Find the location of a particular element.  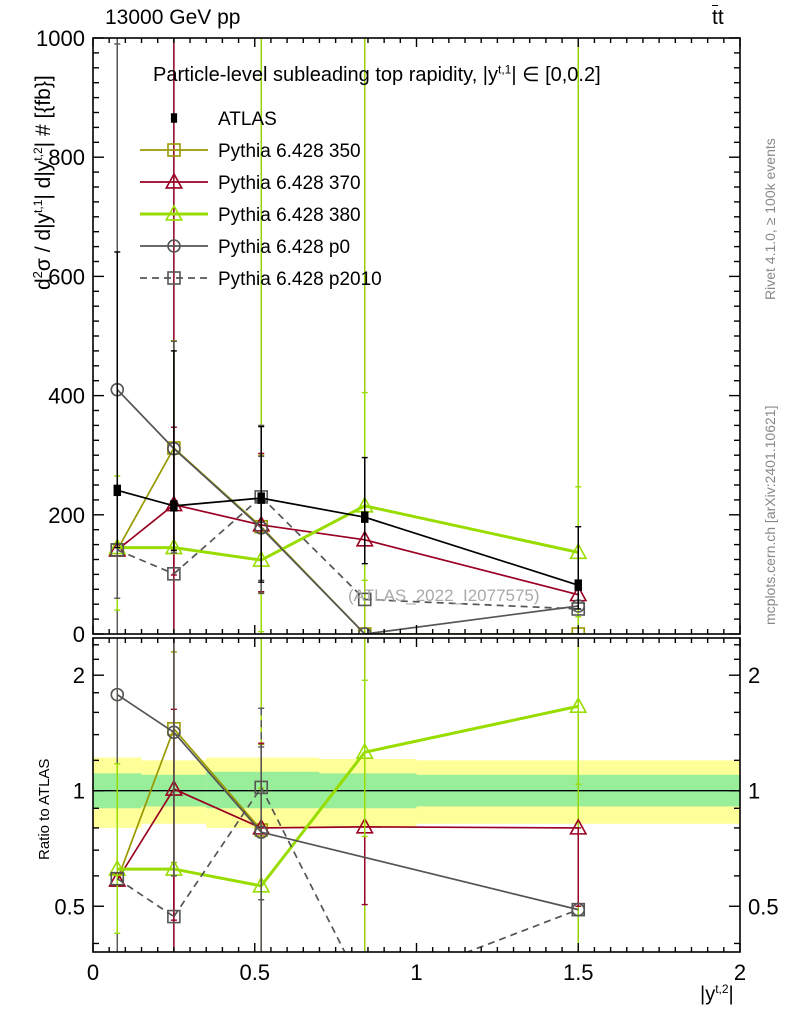

ratio-y-tick-label-right: 1 is located at coordinates (754, 791).